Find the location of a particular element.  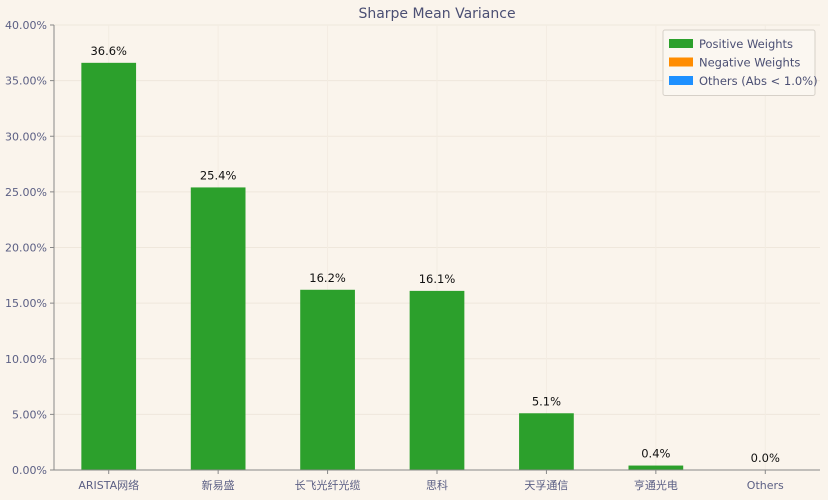

data-label: 16.1% is located at coordinates (437, 279).